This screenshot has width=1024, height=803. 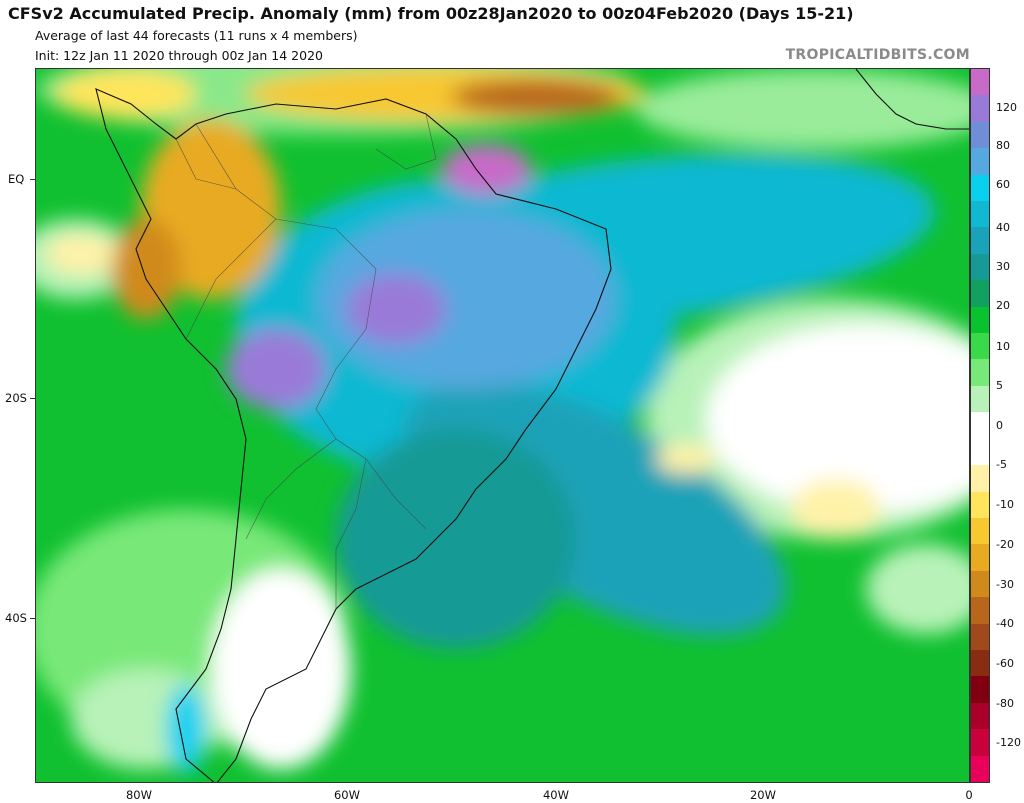 What do you see at coordinates (466, 299) in the screenshot?
I see `anomaly-wet-amazon` at bounding box center [466, 299].